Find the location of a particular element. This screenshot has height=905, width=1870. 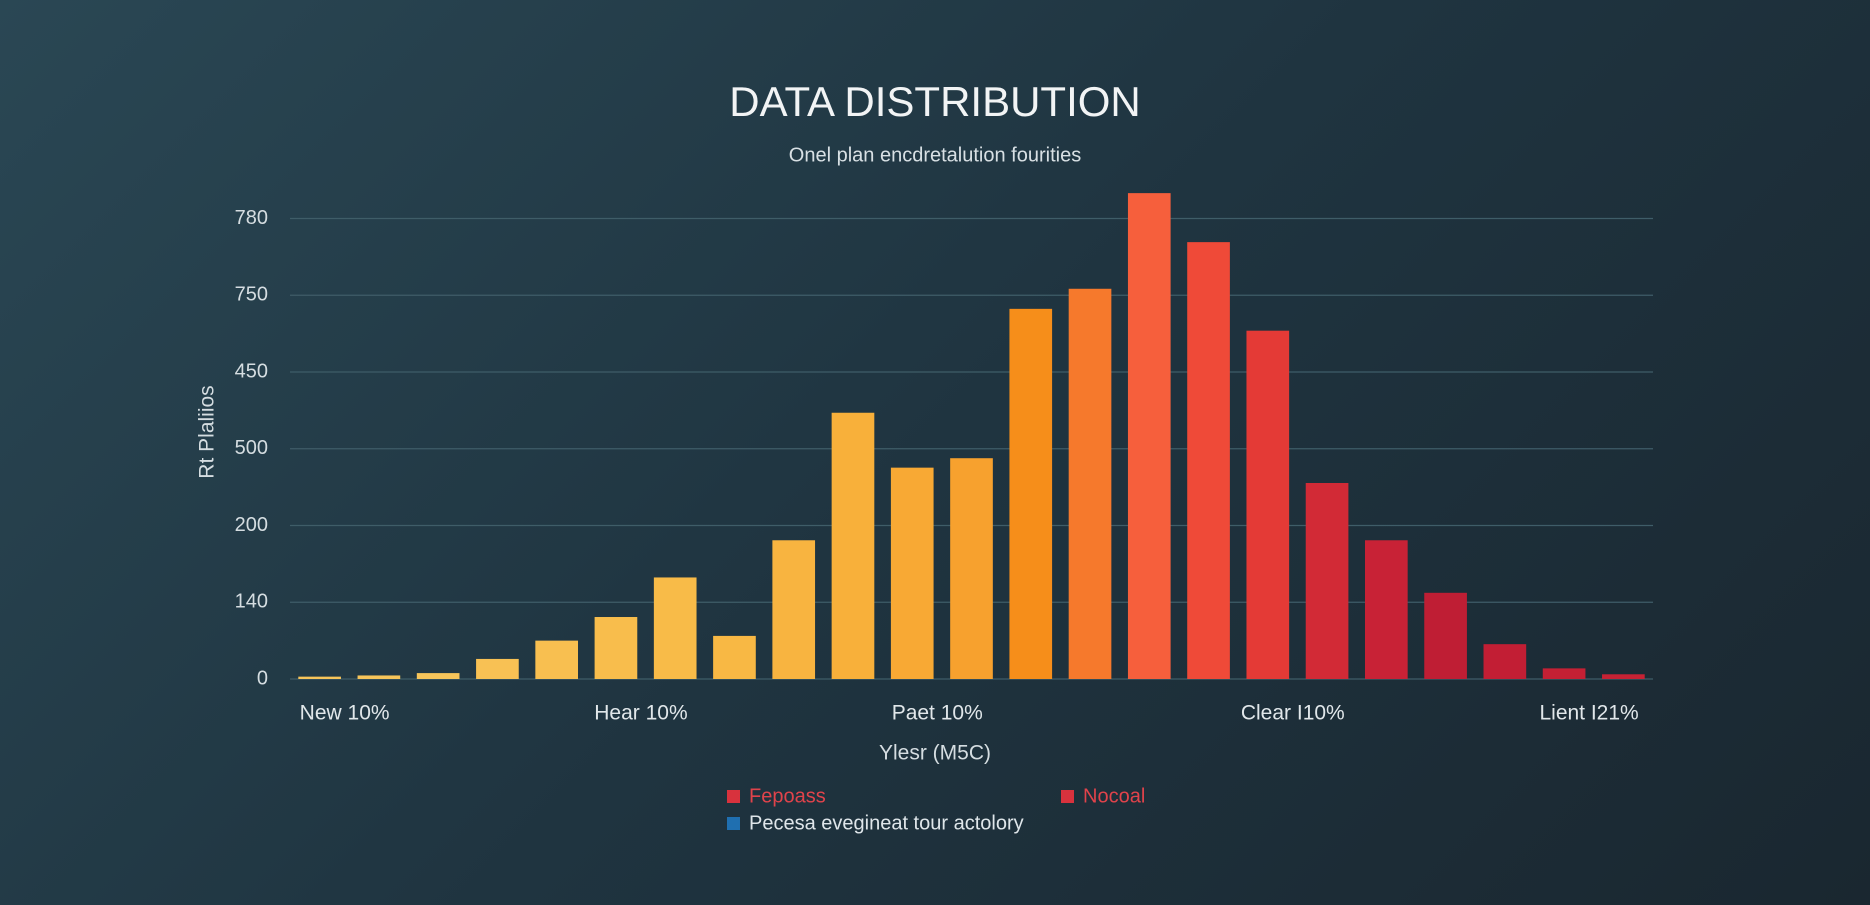

y-tick-label: 0 is located at coordinates (262, 678).